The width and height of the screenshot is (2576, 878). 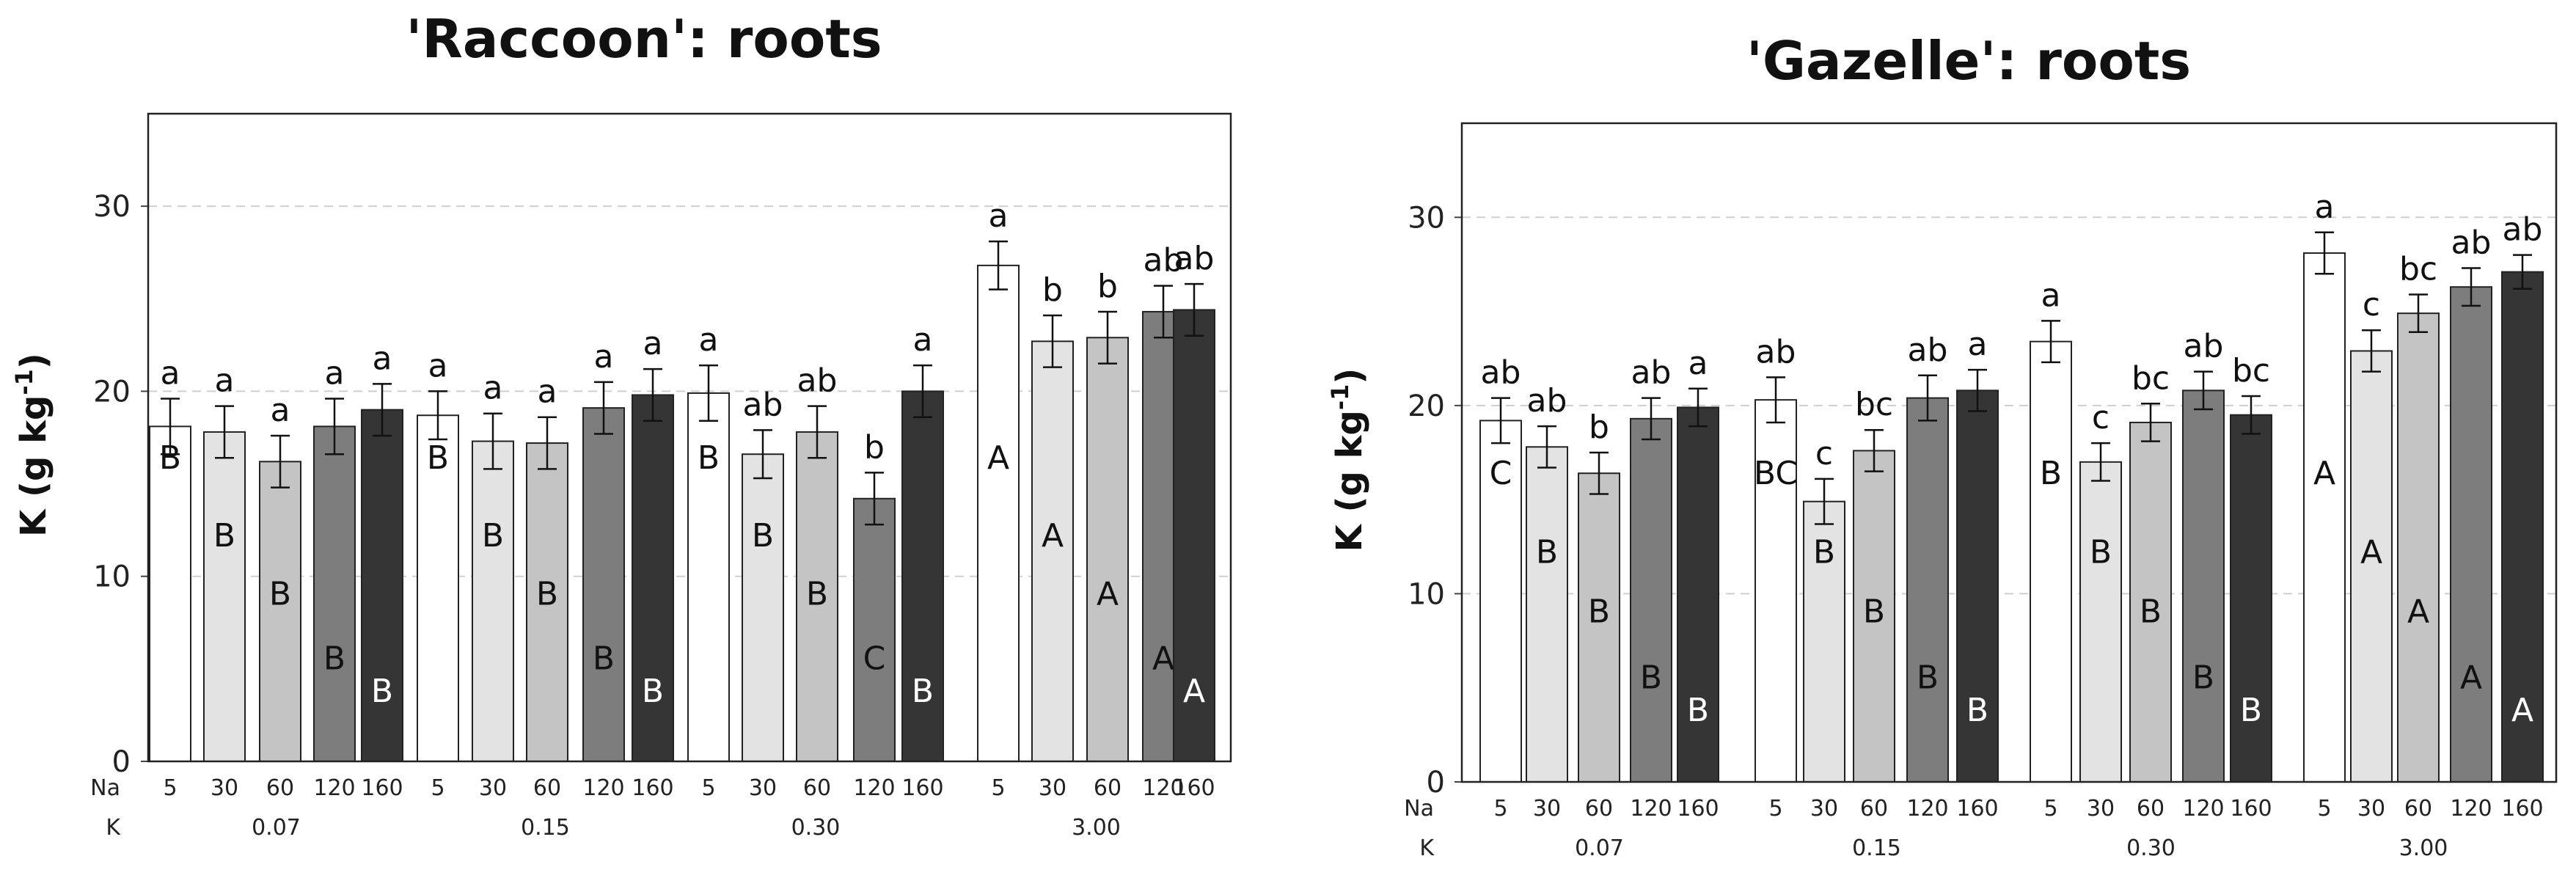 What do you see at coordinates (1436, 783) in the screenshot?
I see `y-tick-label: 0` at bounding box center [1436, 783].